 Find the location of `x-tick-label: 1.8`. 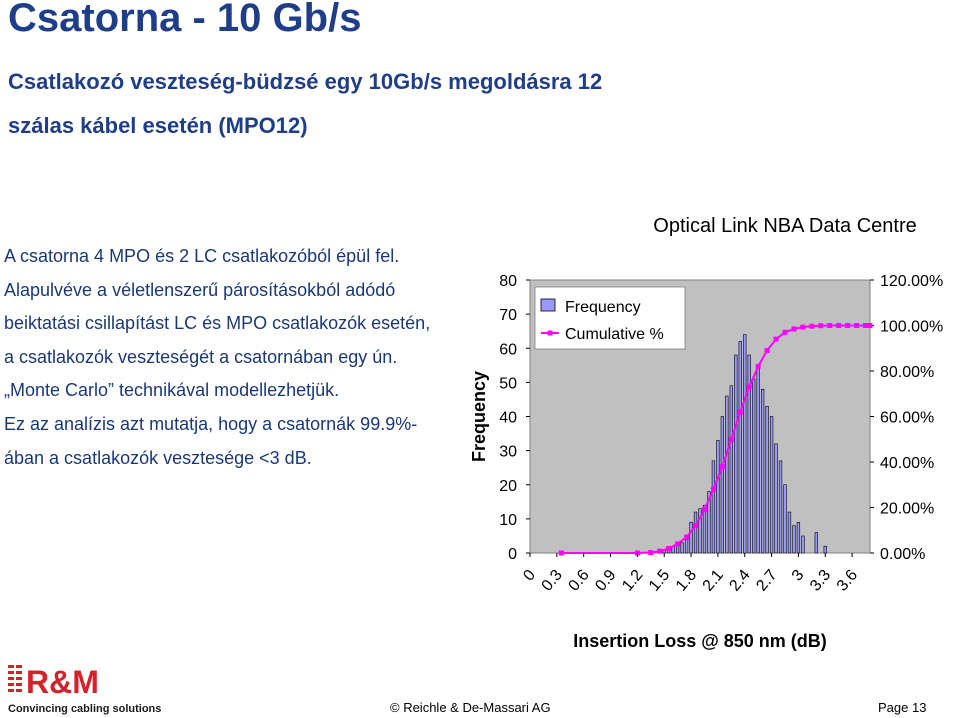

x-tick-label: 1.8 is located at coordinates (686, 581).